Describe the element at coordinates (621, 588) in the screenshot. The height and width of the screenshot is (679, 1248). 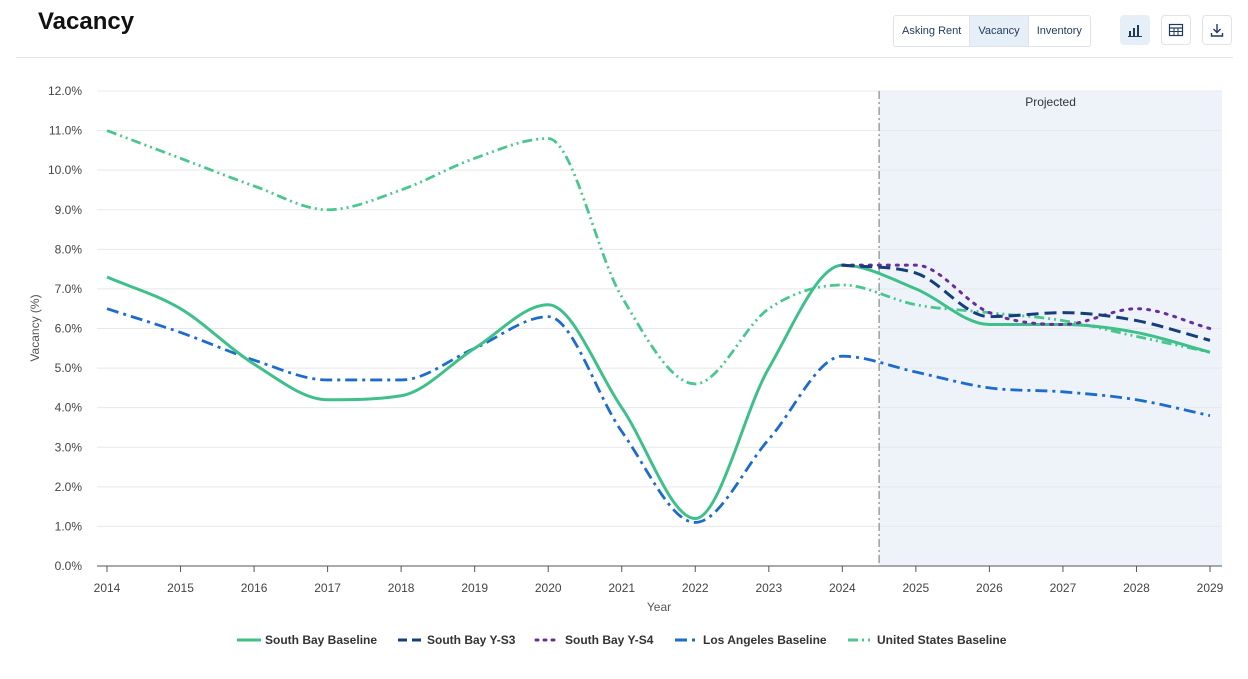
I see `x-tick-label: 2021` at that location.